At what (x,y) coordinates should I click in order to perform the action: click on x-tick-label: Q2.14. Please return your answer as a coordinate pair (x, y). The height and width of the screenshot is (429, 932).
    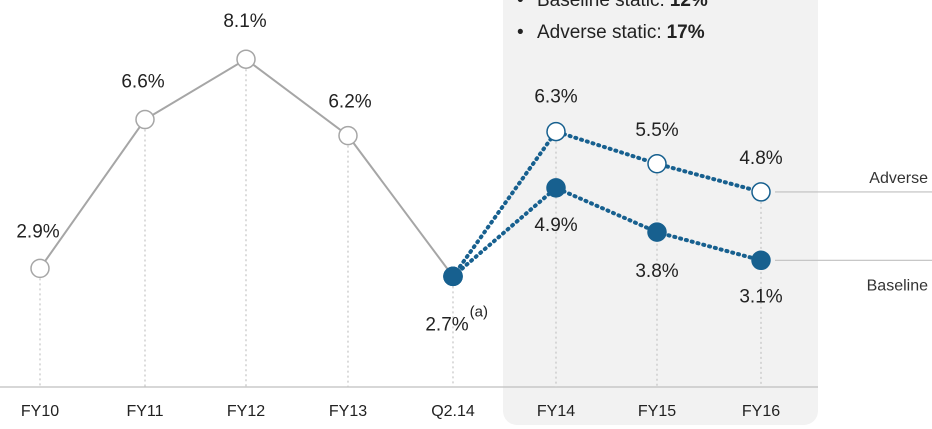
    Looking at the image, I should click on (453, 411).